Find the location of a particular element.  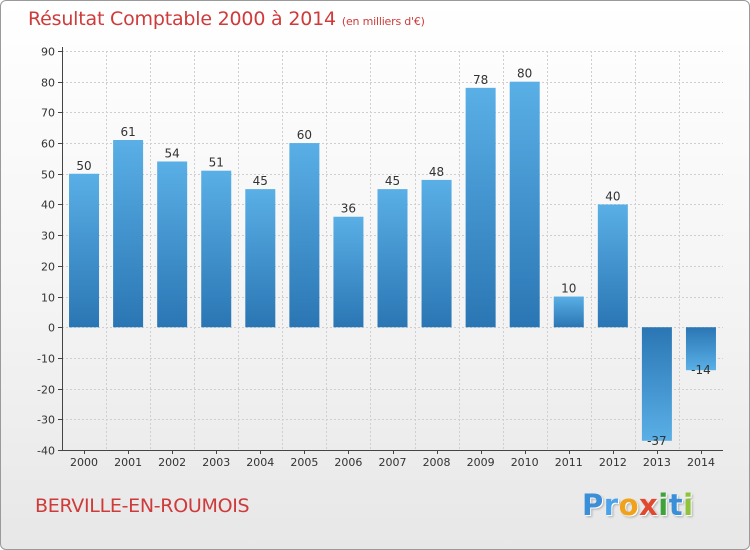

y-tick-label: 20 is located at coordinates (48, 267).